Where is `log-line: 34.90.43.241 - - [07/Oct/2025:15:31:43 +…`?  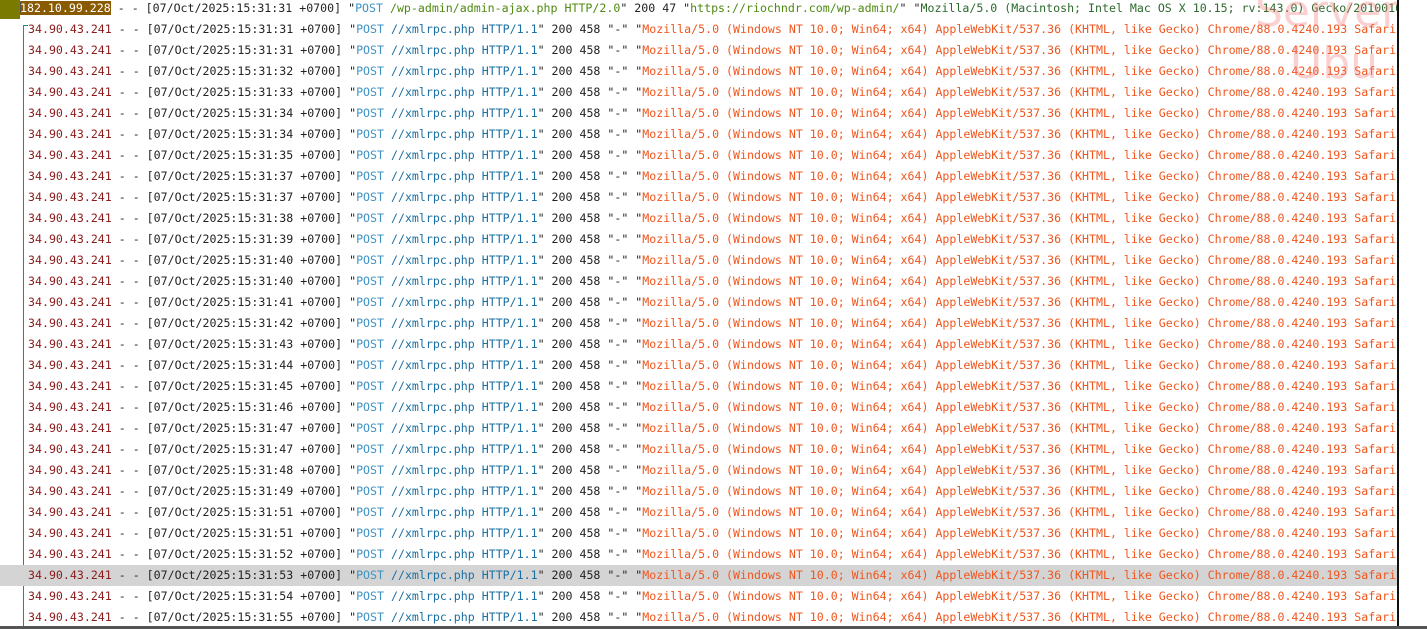 log-line: 34.90.43.241 - - [07/Oct/2025:15:31:43 +… is located at coordinates (712, 344).